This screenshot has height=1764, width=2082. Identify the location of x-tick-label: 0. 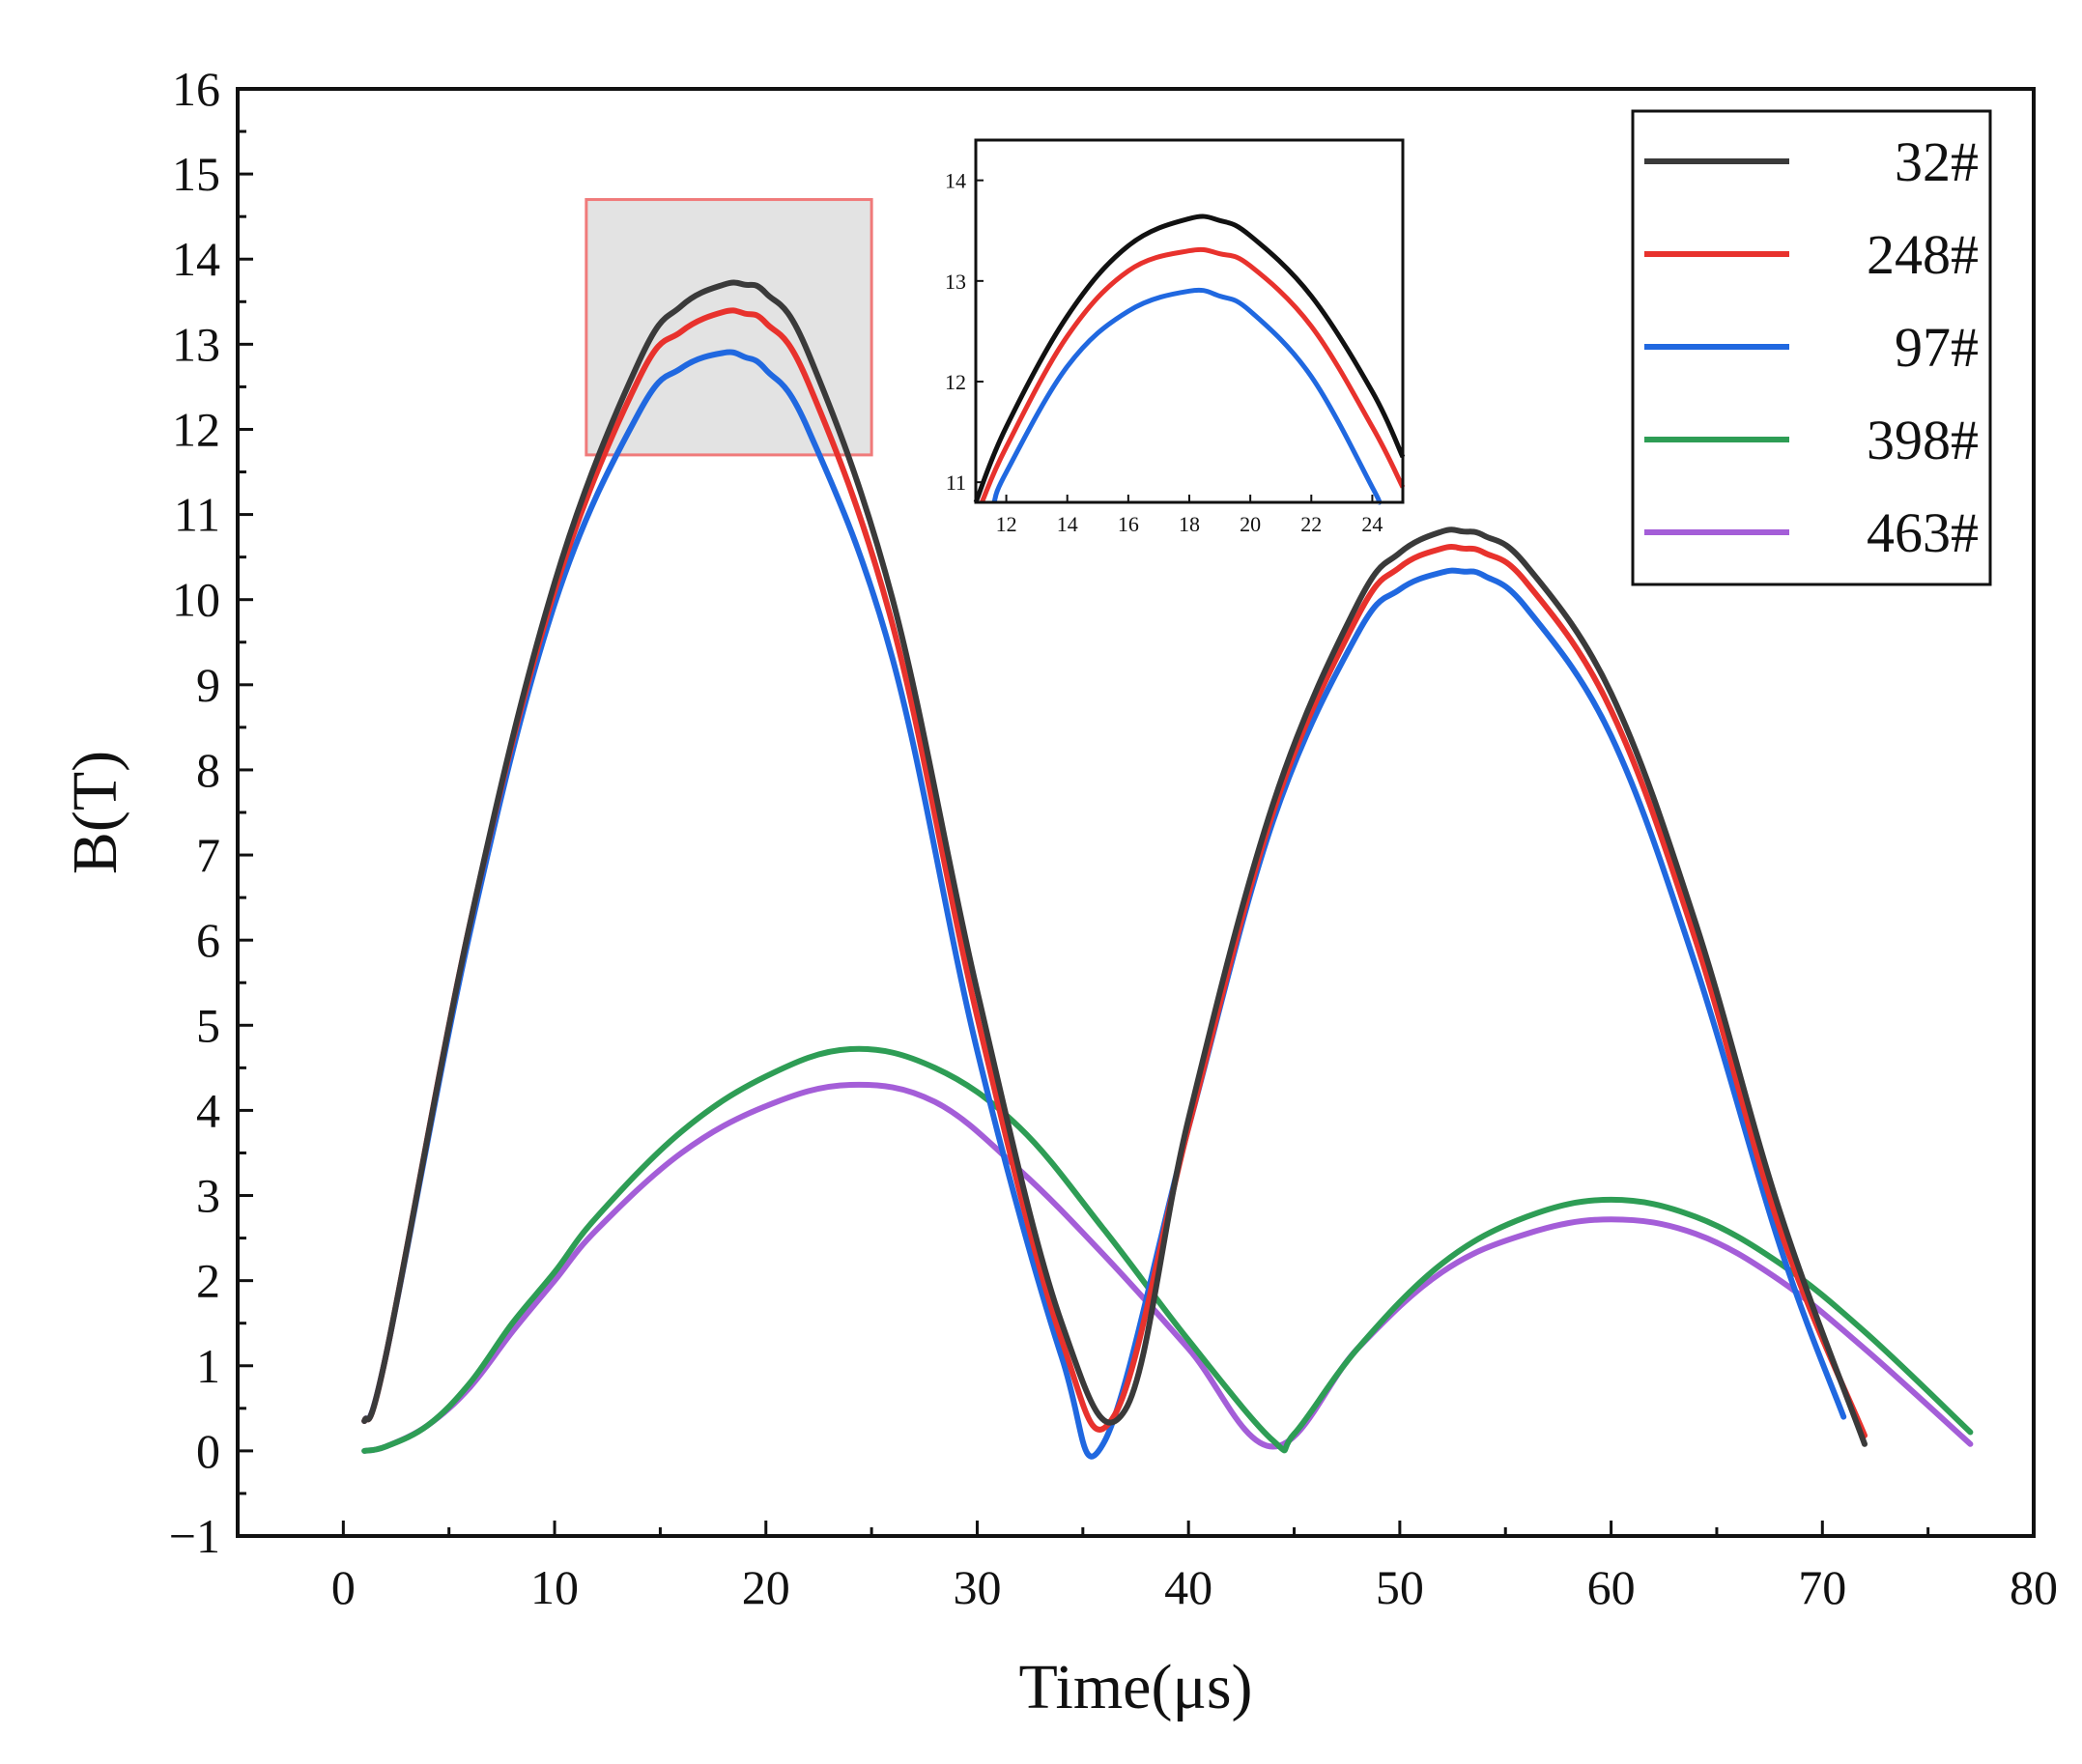
(343, 1587).